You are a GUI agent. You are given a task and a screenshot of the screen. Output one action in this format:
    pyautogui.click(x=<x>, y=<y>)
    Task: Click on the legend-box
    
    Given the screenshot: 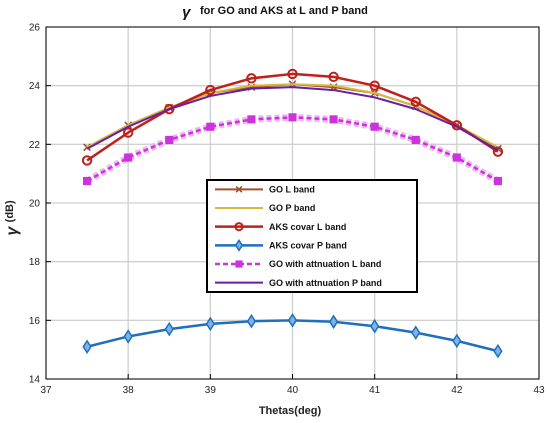 What is the action you would take?
    pyautogui.click(x=312, y=236)
    